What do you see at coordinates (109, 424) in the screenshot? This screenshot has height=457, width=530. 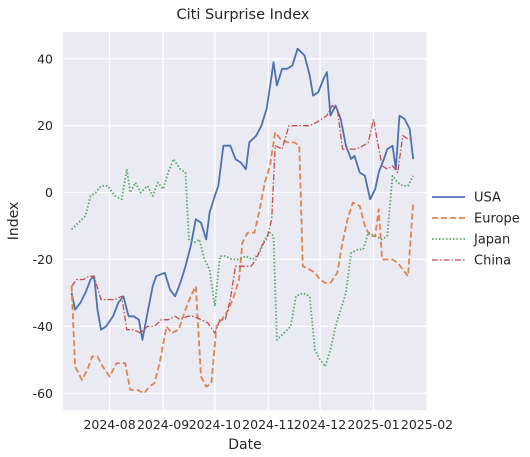 I see `x-tick-label: 2024-08` at bounding box center [109, 424].